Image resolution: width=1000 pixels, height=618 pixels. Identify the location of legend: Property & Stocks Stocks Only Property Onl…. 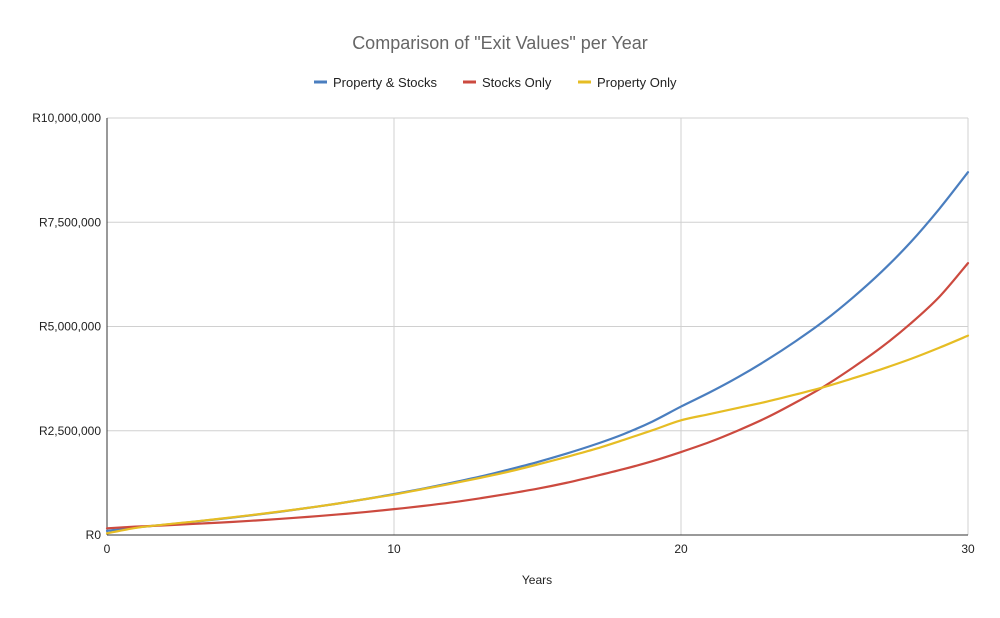
(495, 82).